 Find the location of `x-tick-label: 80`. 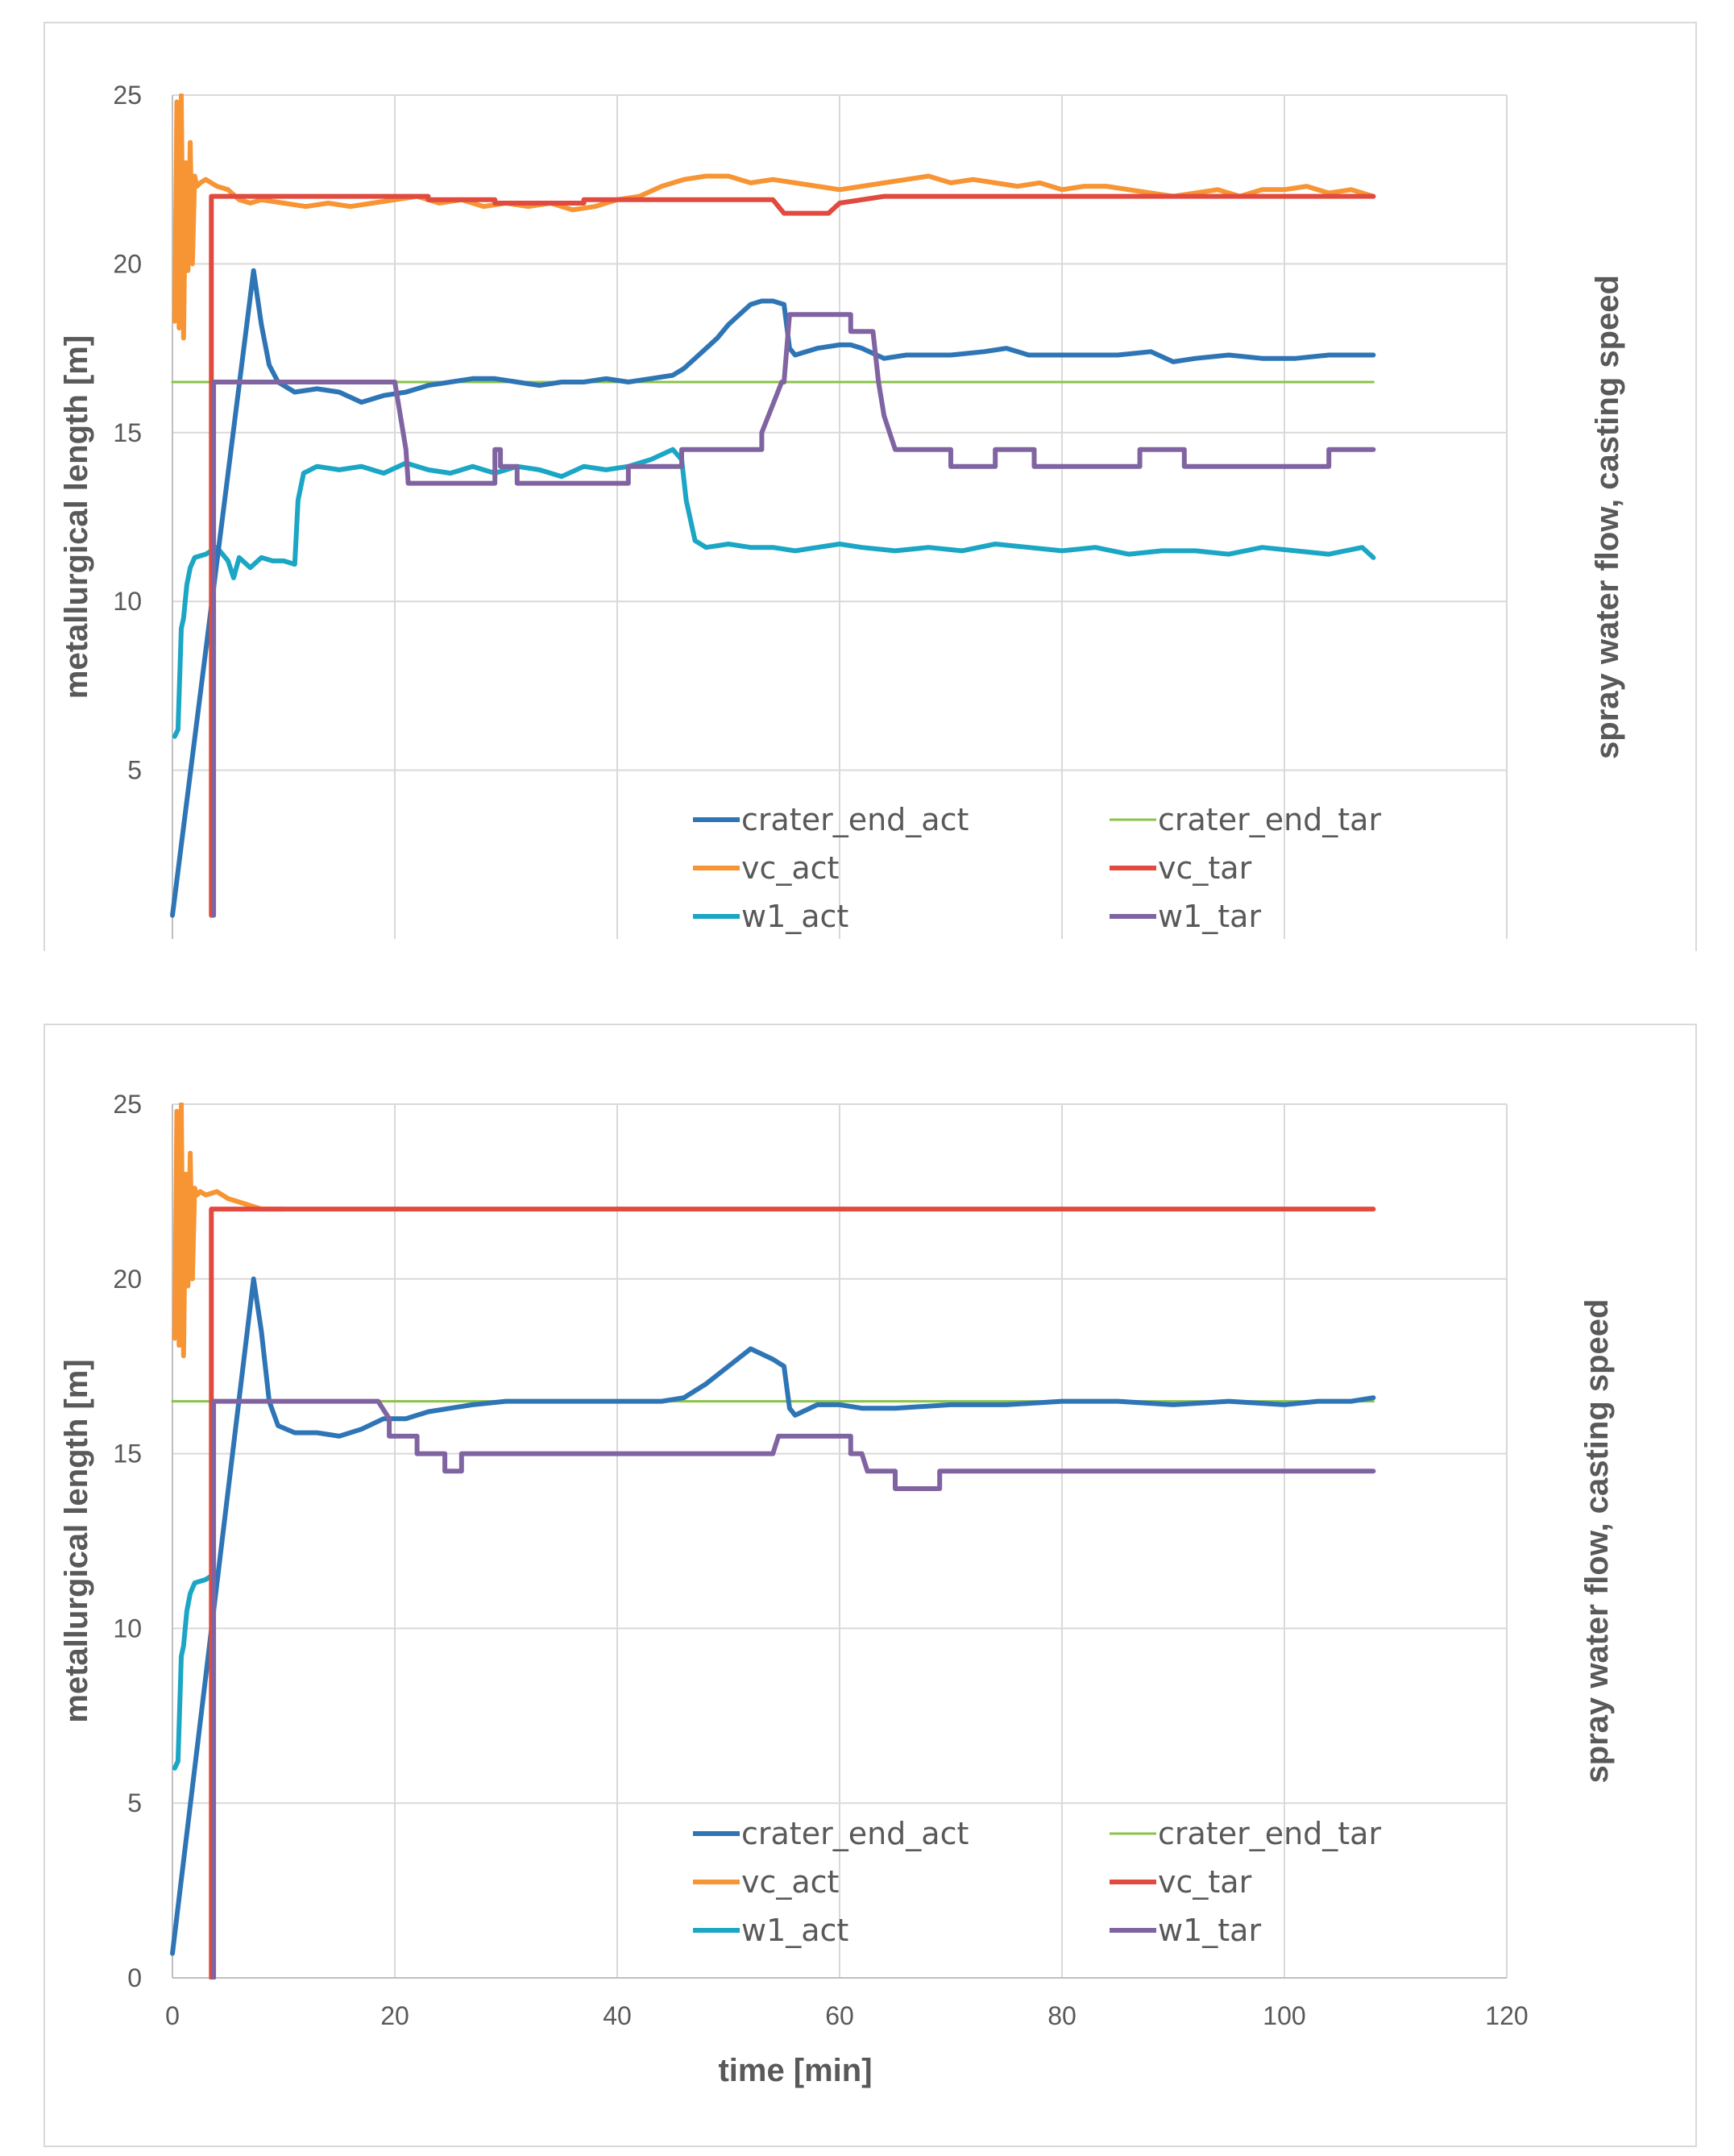

x-tick-label: 80 is located at coordinates (1061, 2015).